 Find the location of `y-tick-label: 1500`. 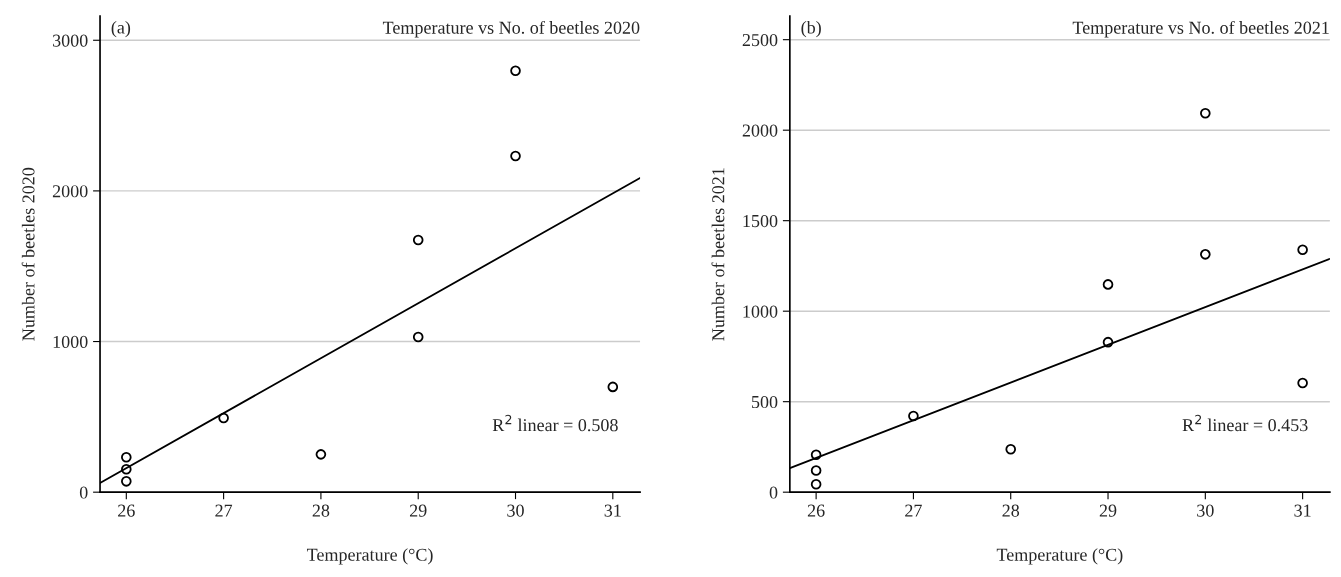

y-tick-label: 1500 is located at coordinates (760, 221).